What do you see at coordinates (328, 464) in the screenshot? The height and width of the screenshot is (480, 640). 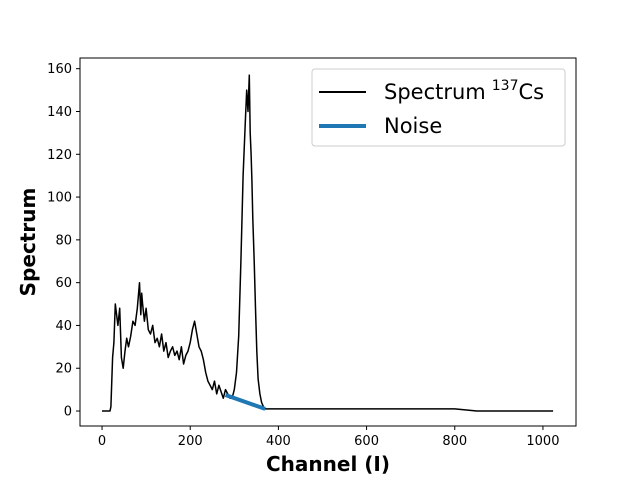 I see `x-axis-label: Channel (I)` at bounding box center [328, 464].